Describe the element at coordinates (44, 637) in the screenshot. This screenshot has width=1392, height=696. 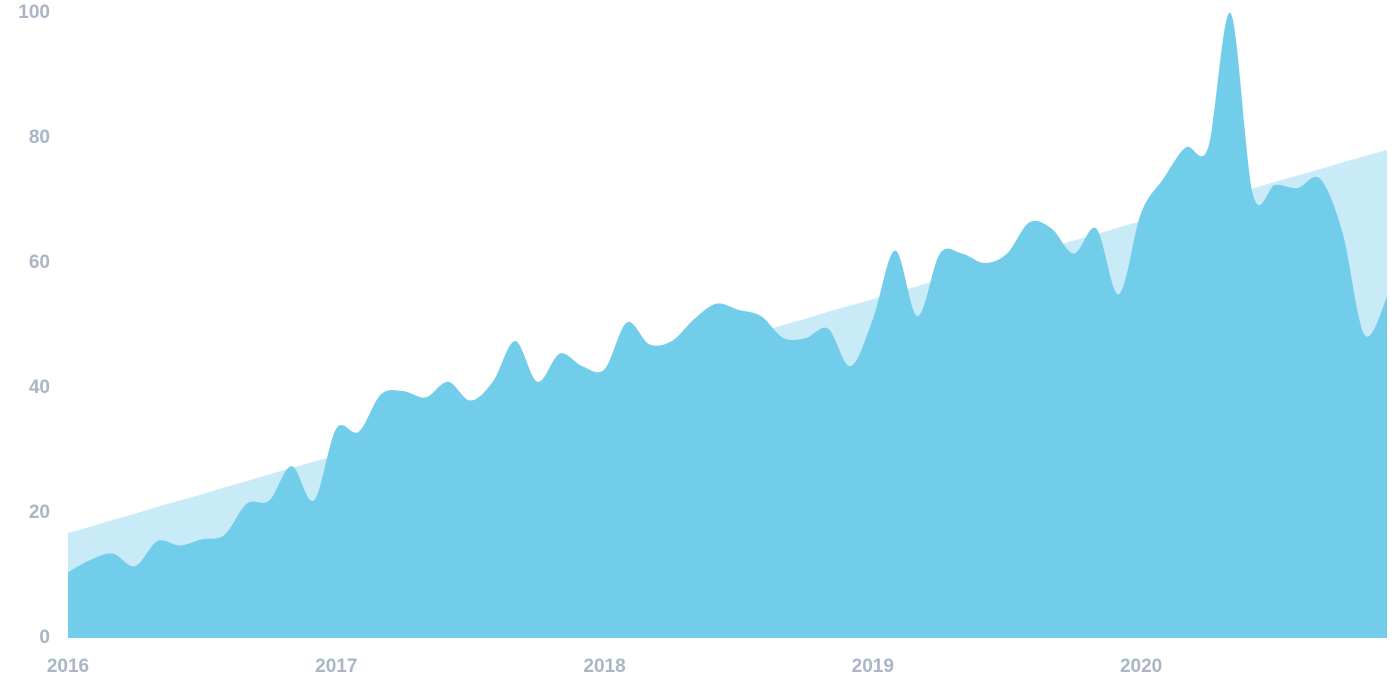
I see `y-tick-label: 0` at that location.